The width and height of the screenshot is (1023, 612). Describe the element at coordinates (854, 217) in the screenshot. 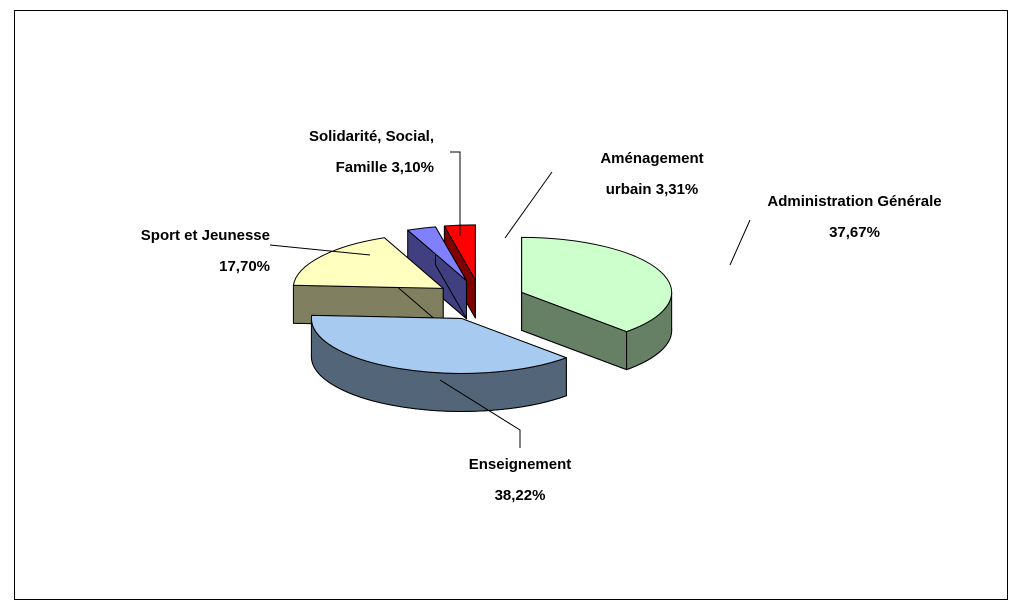

I see `slice-label: Administration Générale 37,67%` at that location.